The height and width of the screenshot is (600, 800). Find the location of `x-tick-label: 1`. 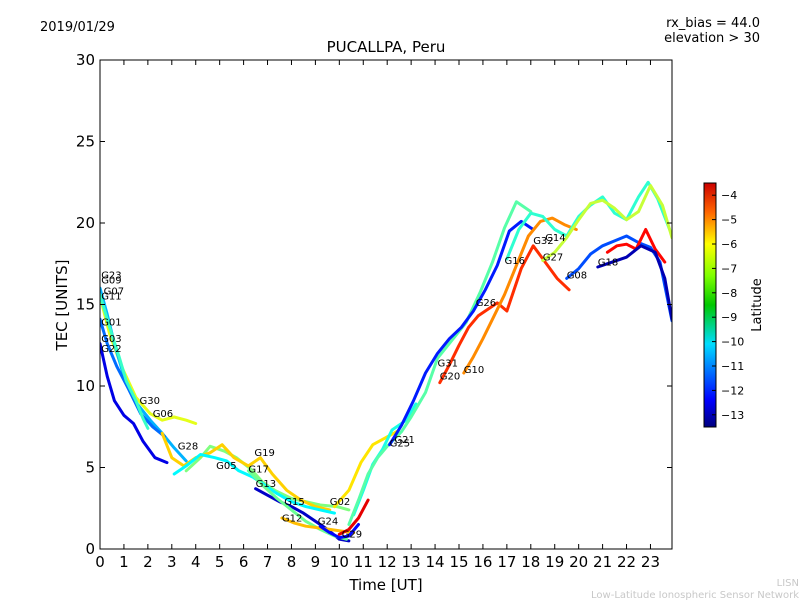

x-tick-label: 1 is located at coordinates (124, 562).